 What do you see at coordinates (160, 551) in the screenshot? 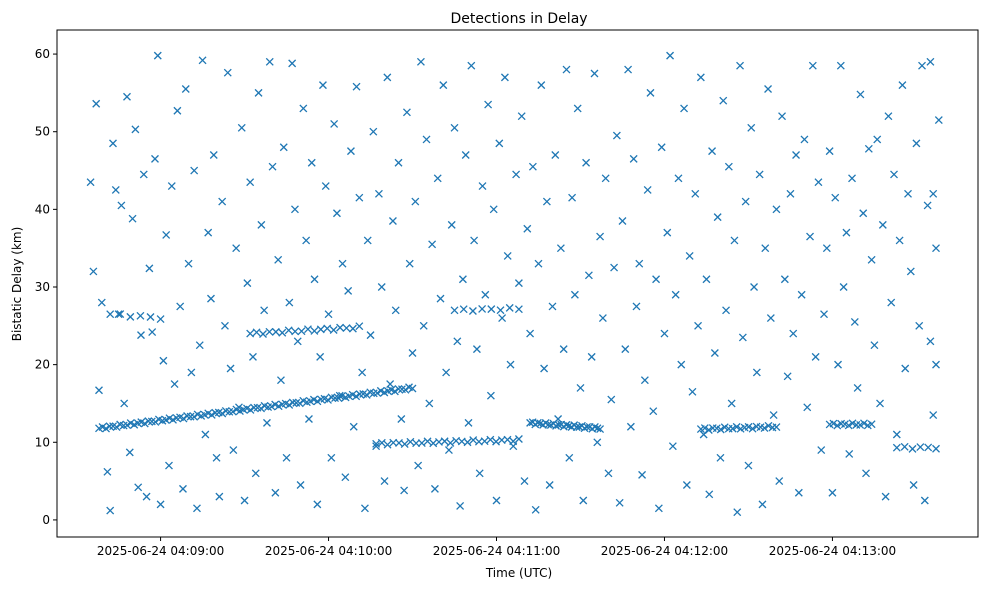
I see `x-tick-label: 2025-06-24 04:09:00` at bounding box center [160, 551].